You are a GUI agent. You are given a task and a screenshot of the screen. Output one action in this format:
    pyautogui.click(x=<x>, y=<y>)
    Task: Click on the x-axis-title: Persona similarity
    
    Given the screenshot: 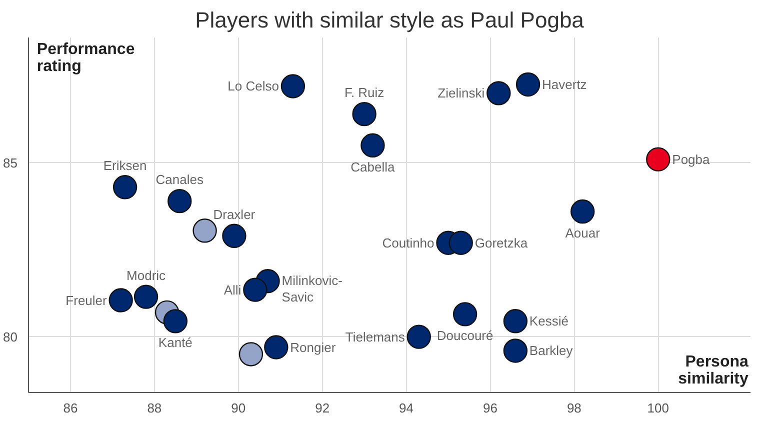 What is the action you would take?
    pyautogui.click(x=713, y=370)
    